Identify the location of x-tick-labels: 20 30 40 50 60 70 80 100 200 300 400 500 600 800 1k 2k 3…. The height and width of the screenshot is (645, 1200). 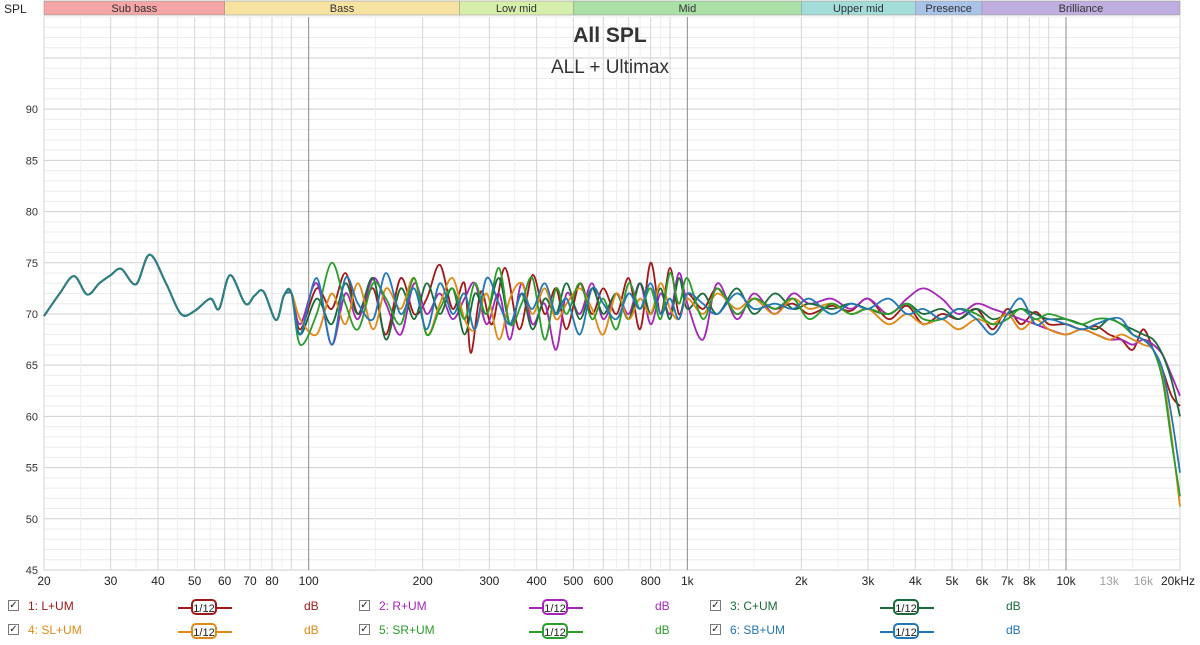
(616, 581).